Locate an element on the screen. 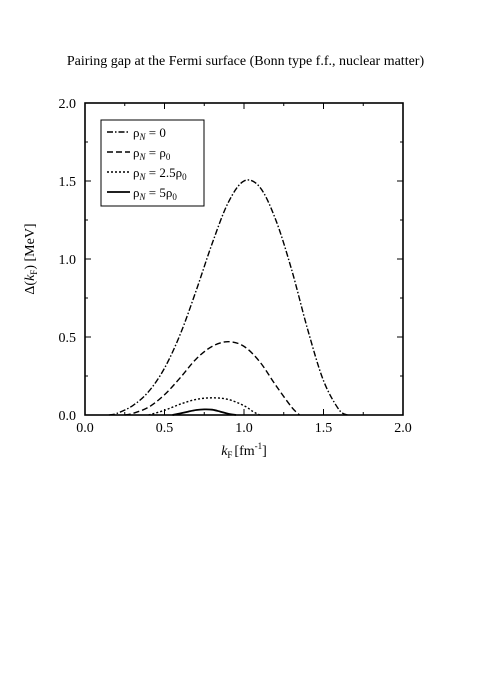  x-axis-label: kF [fm-1] is located at coordinates (244, 450).